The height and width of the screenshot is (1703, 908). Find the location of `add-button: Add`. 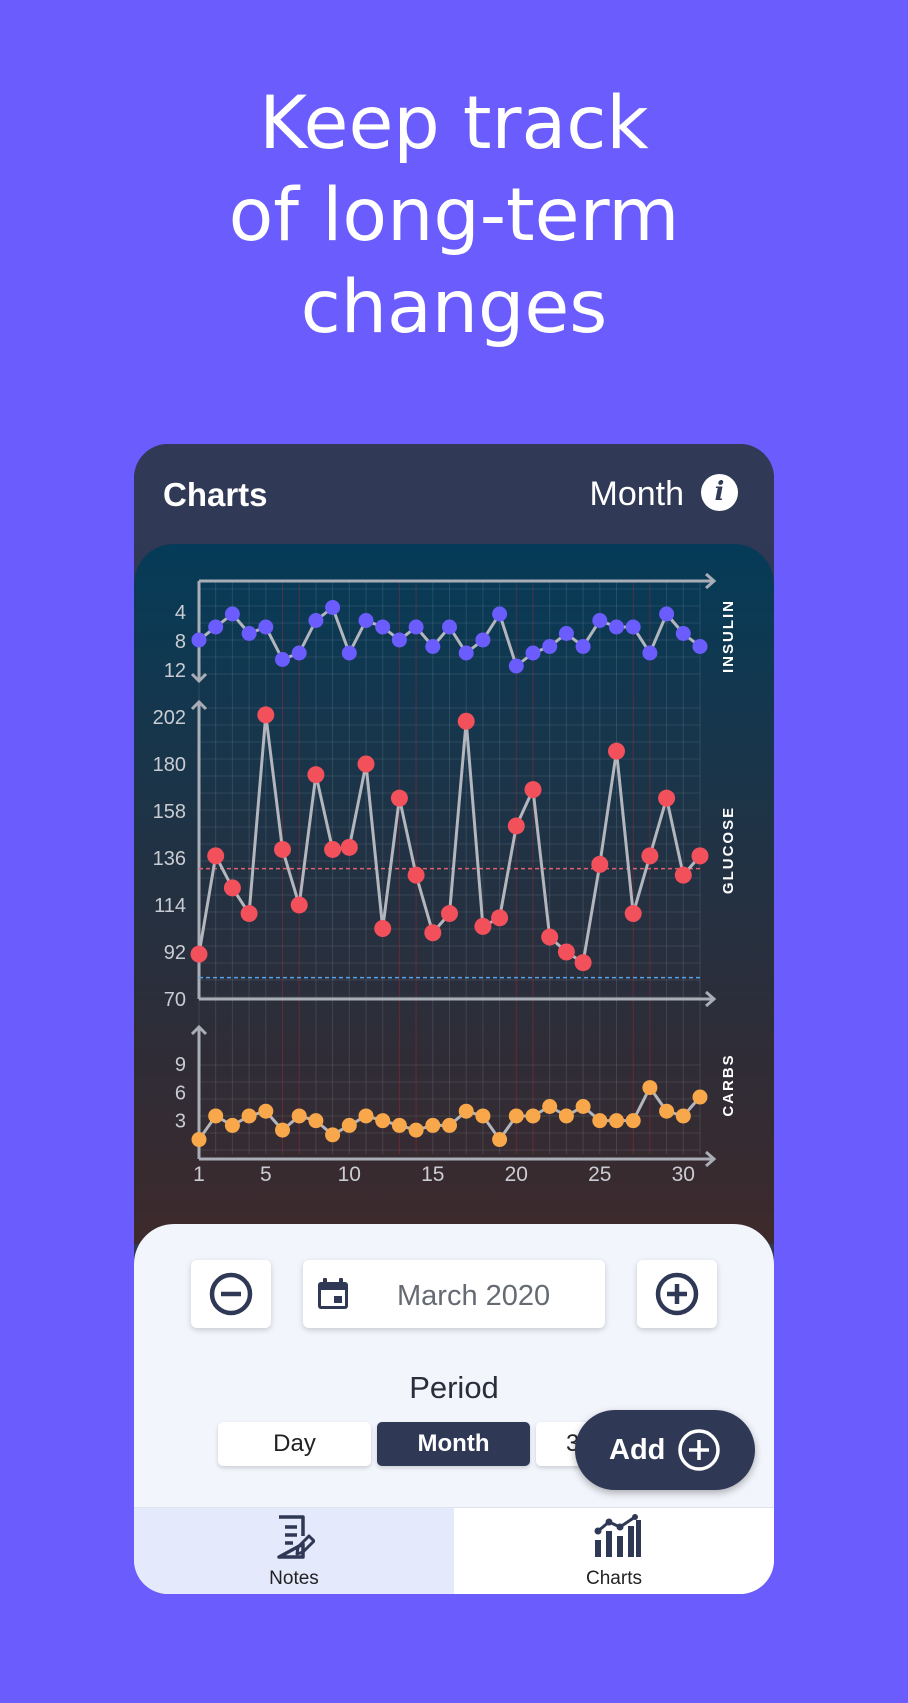

add-button: Add is located at coordinates (665, 1450).